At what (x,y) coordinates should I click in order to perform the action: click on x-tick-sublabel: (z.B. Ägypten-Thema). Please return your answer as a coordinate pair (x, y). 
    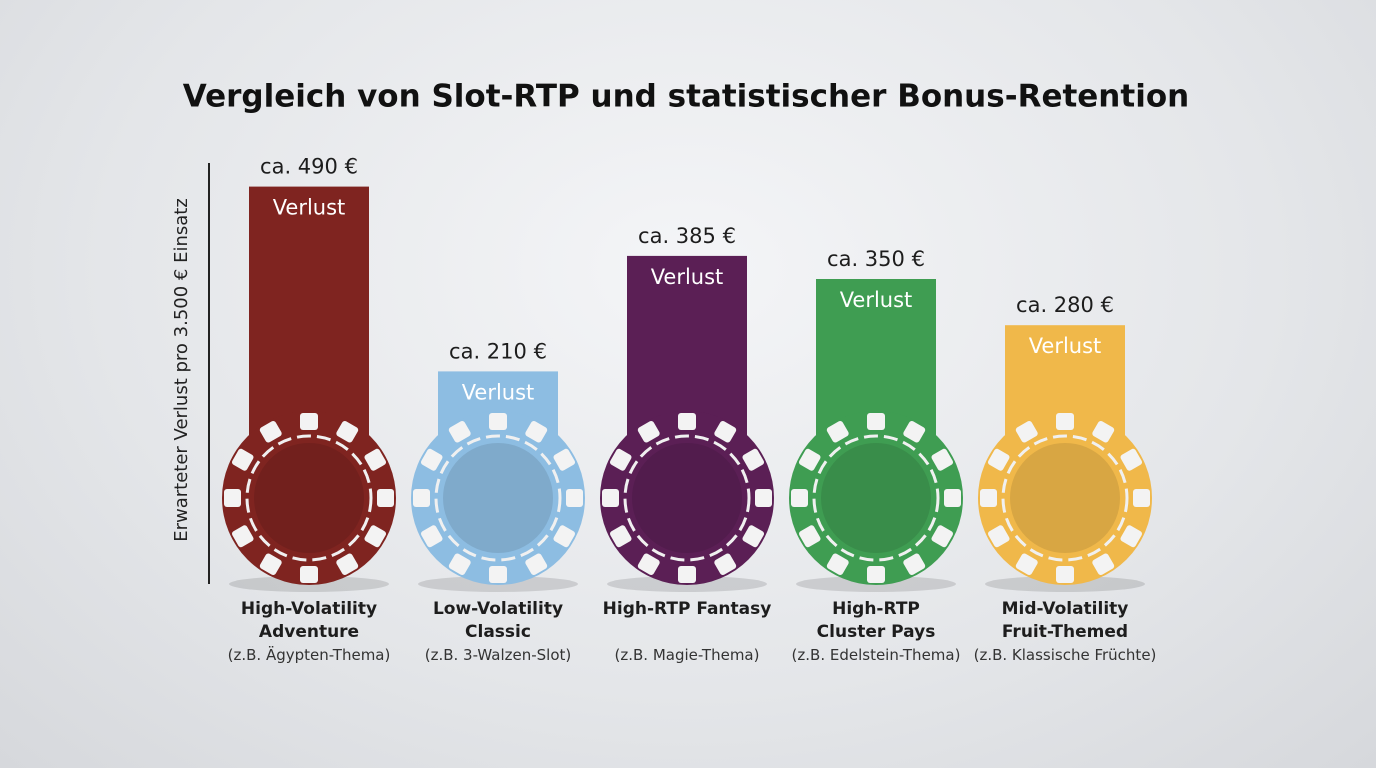
    Looking at the image, I should click on (309, 655).